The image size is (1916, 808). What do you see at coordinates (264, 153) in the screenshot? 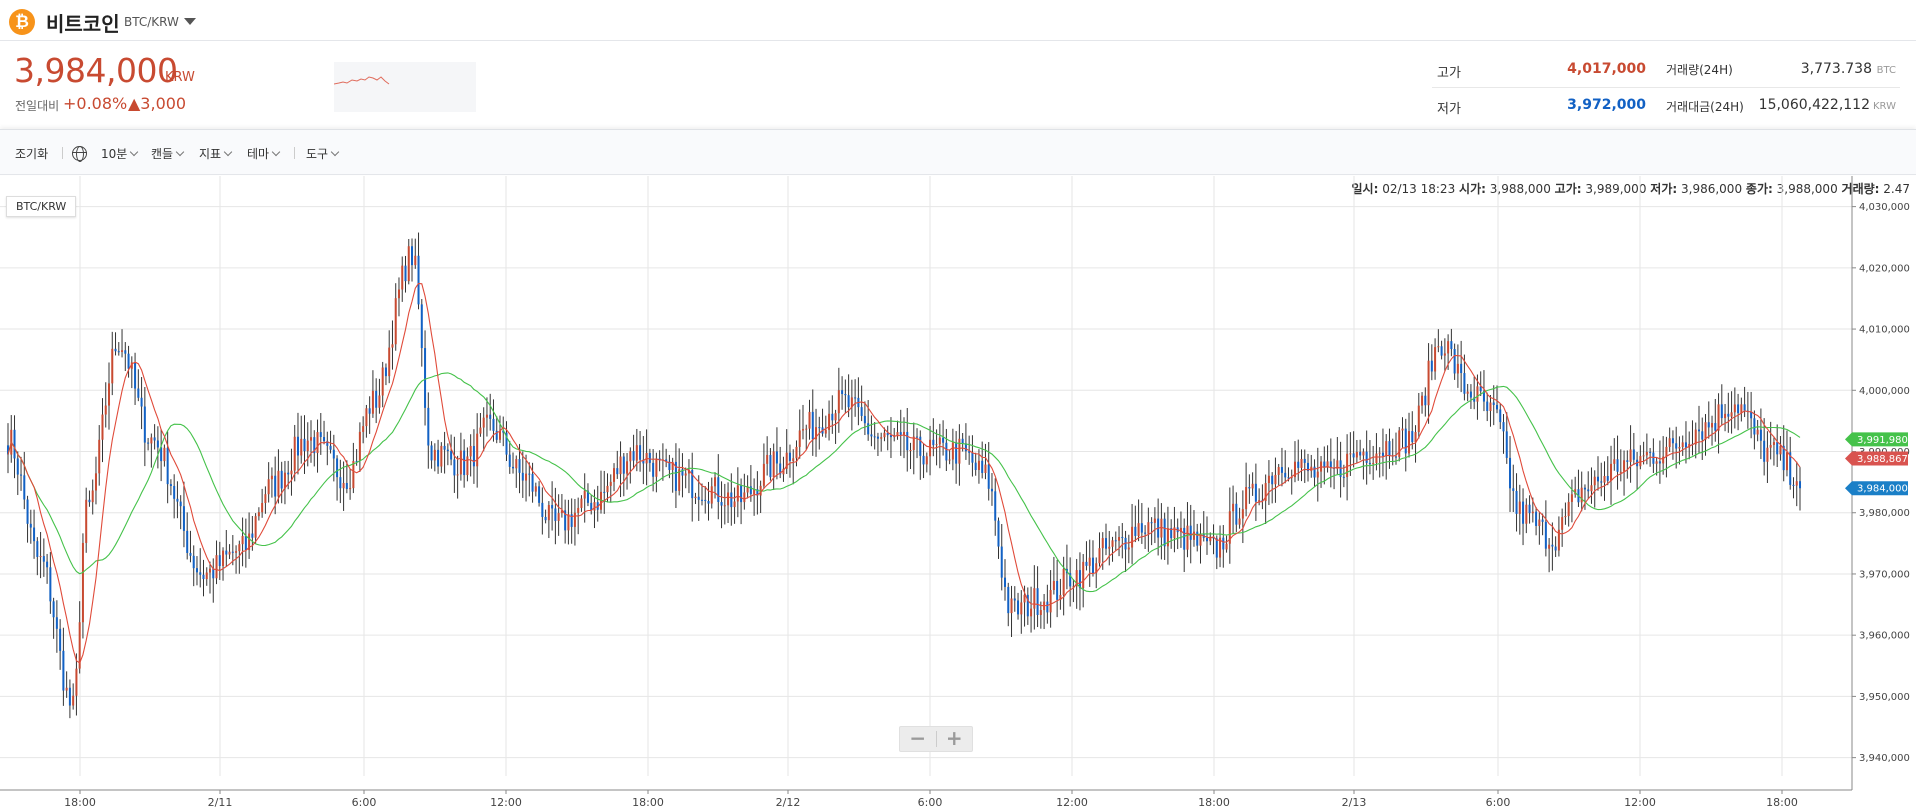
I see `theme-dropdown: 테마` at bounding box center [264, 153].